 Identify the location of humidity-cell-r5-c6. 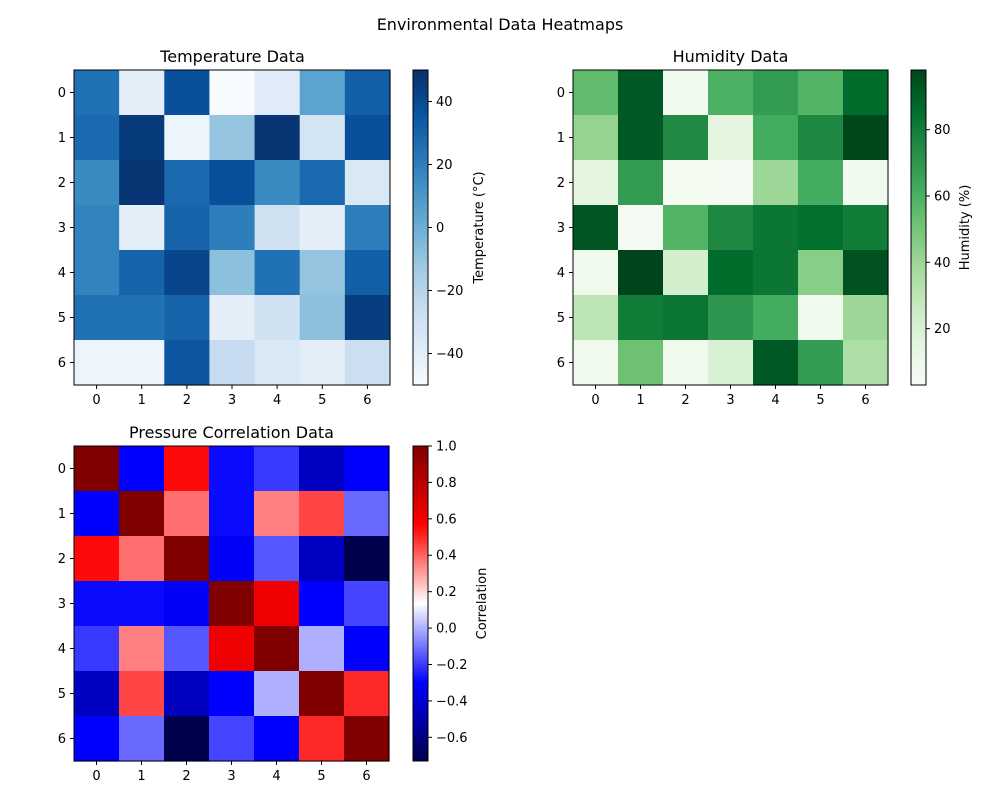
(866, 318).